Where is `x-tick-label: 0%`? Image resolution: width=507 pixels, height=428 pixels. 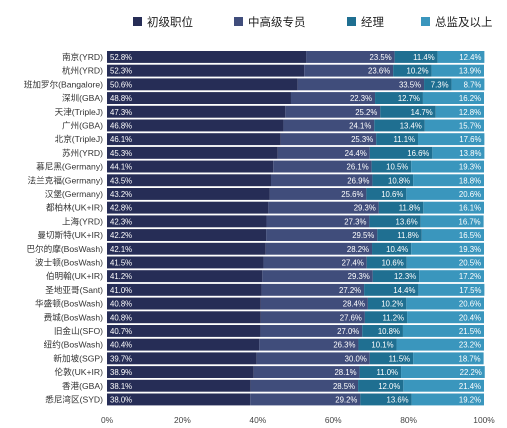
x-tick-label: 0% is located at coordinates (107, 420).